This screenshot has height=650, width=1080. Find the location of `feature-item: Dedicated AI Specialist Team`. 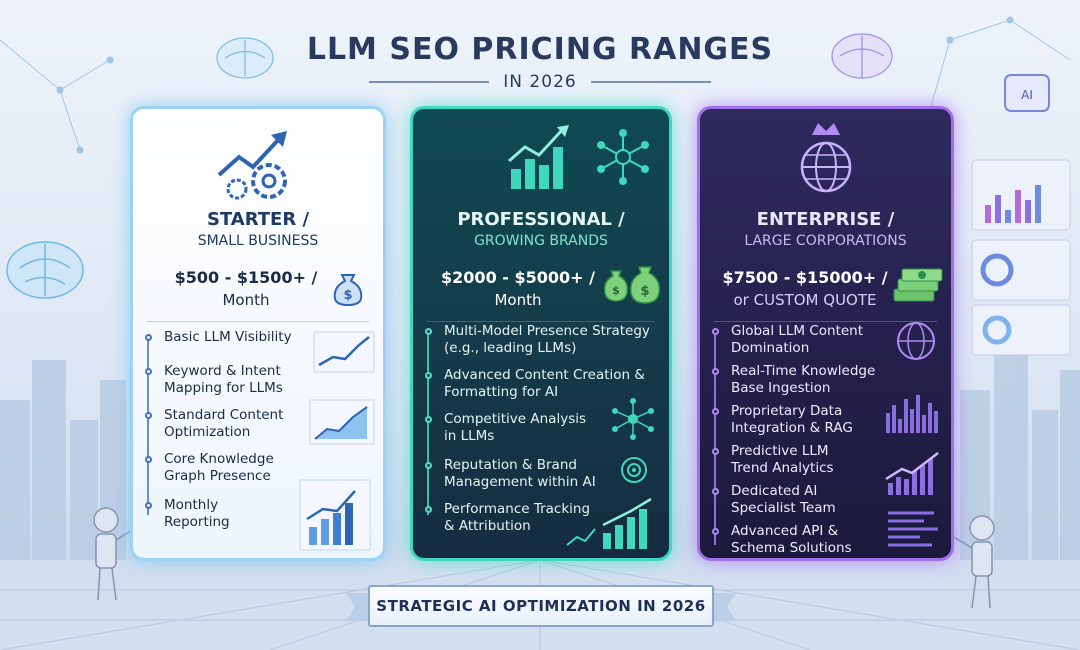

feature-item: Dedicated AI Specialist Team is located at coordinates (787, 500).